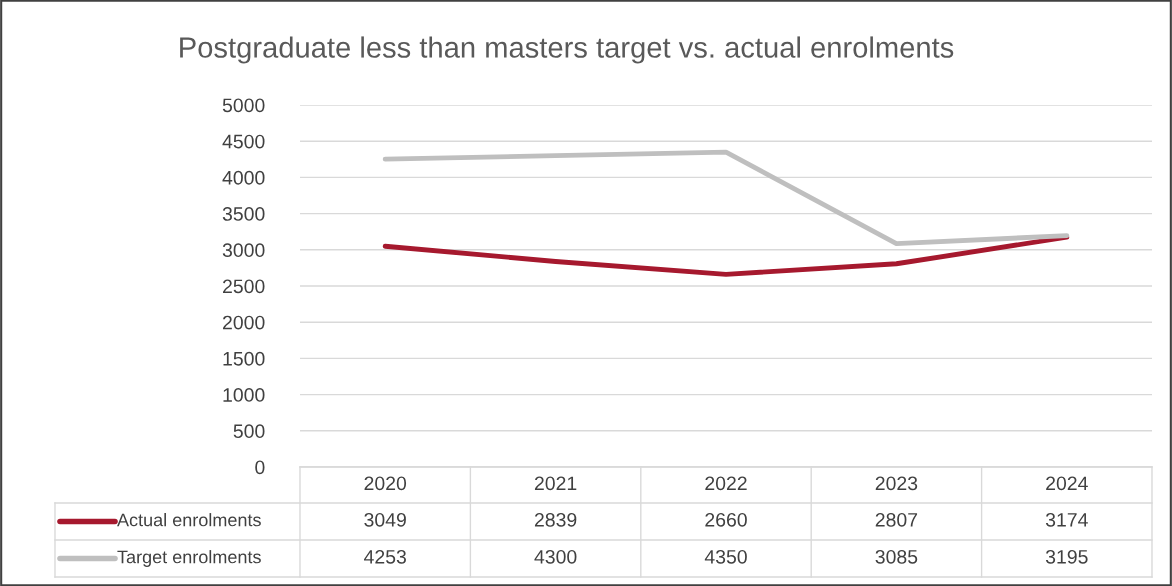 This screenshot has height=586, width=1172. What do you see at coordinates (244, 358) in the screenshot?
I see `y-tick-label: 1500` at bounding box center [244, 358].